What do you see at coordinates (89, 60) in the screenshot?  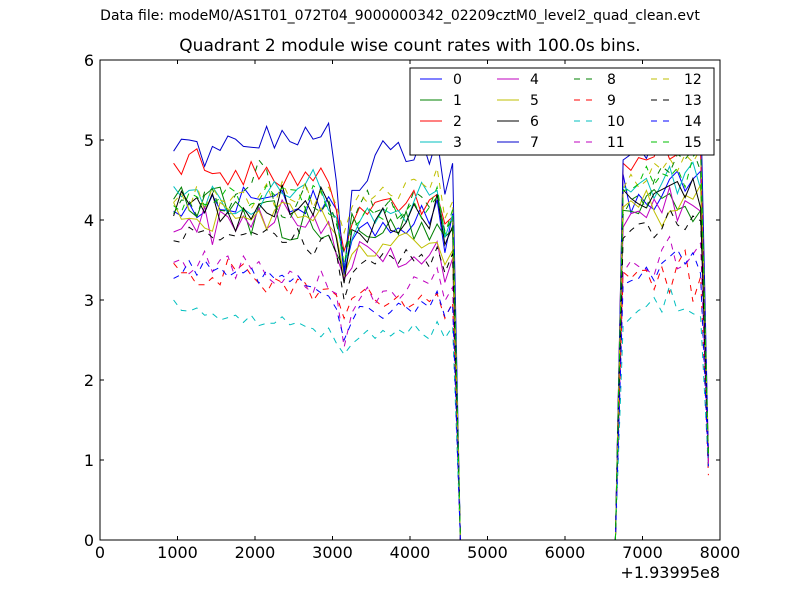 I see `y-tick-label: 6` at bounding box center [89, 60].